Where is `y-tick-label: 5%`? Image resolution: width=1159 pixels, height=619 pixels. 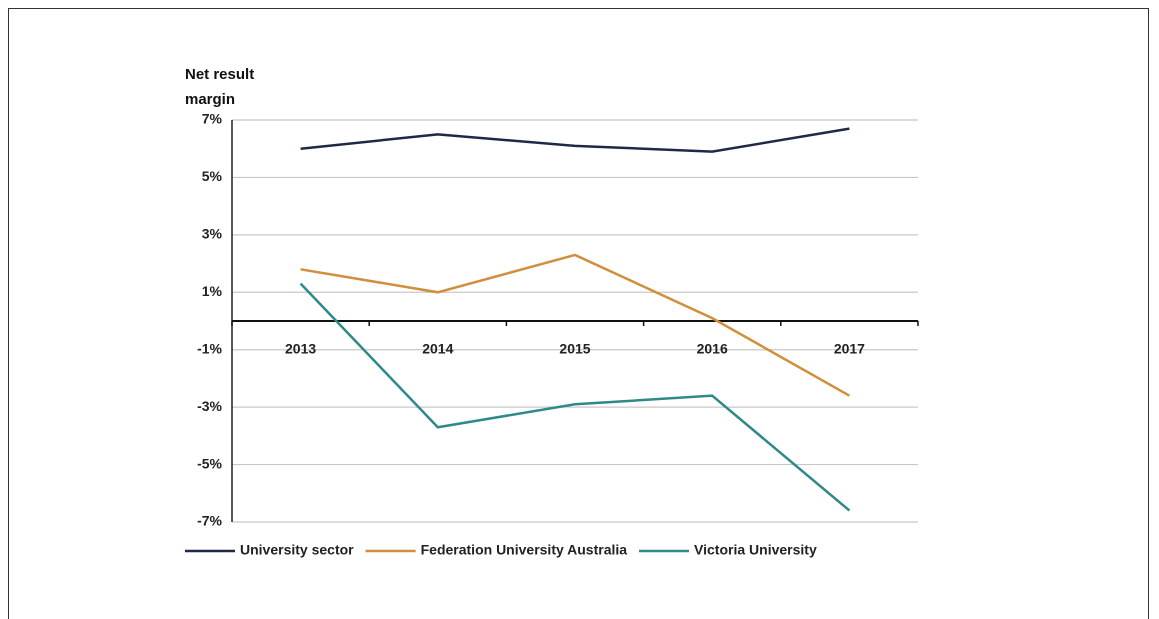 y-tick-label: 5% is located at coordinates (212, 176).